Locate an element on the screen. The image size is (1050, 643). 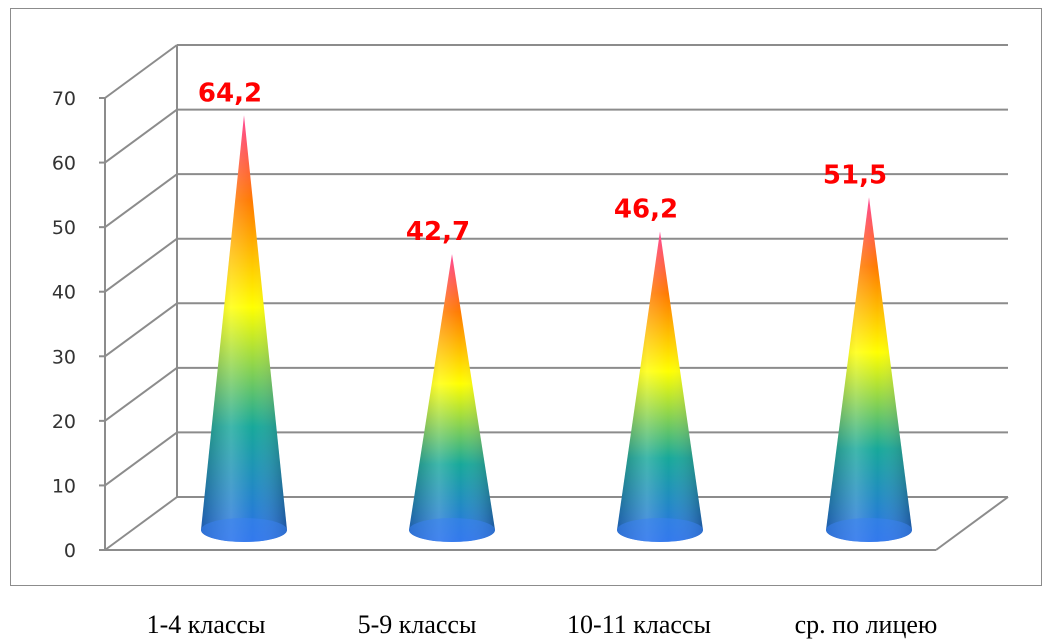
y-tick-label: 60 is located at coordinates (64, 164).